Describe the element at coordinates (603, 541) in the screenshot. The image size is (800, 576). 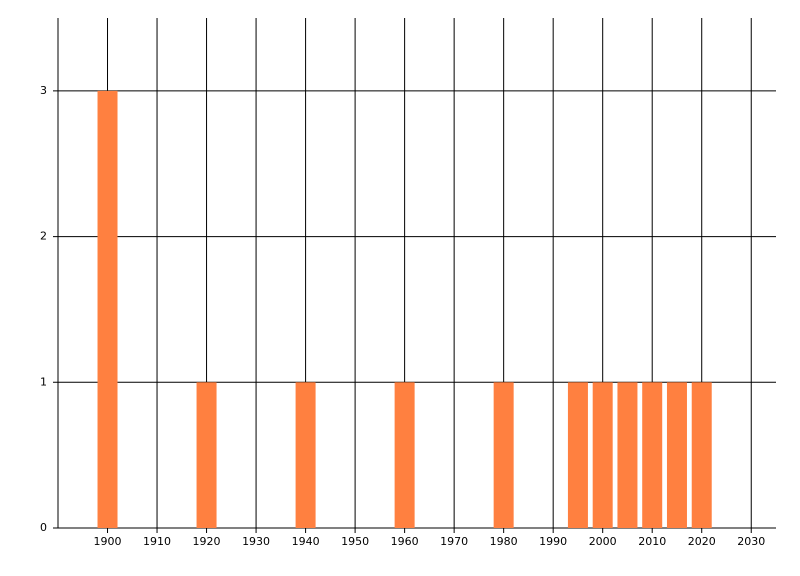
I see `x-tick-label: 2000` at that location.